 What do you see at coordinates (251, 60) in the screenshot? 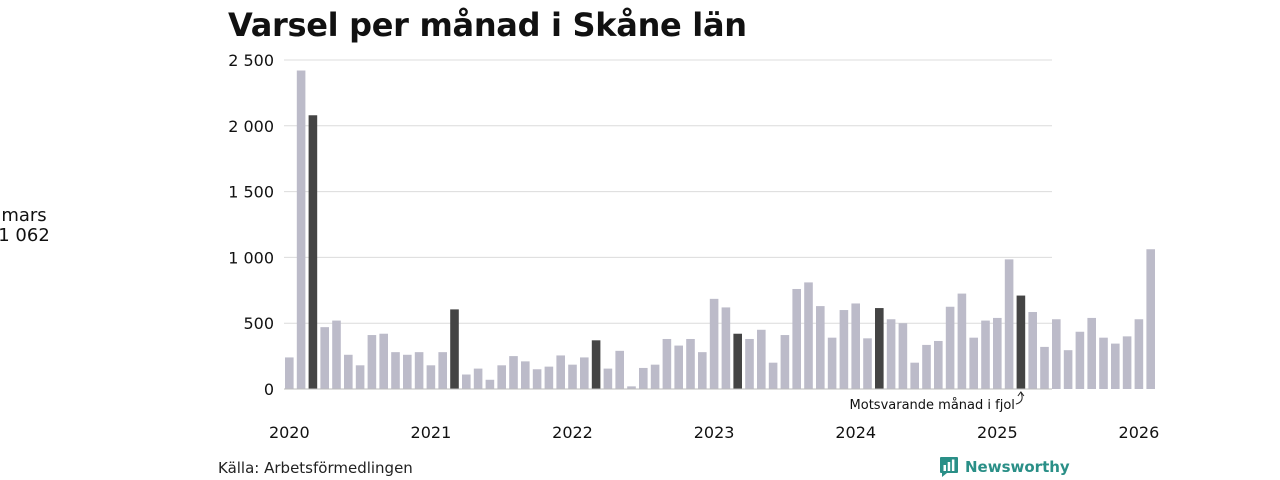
I see `y-tick-label: 2 500` at bounding box center [251, 60].